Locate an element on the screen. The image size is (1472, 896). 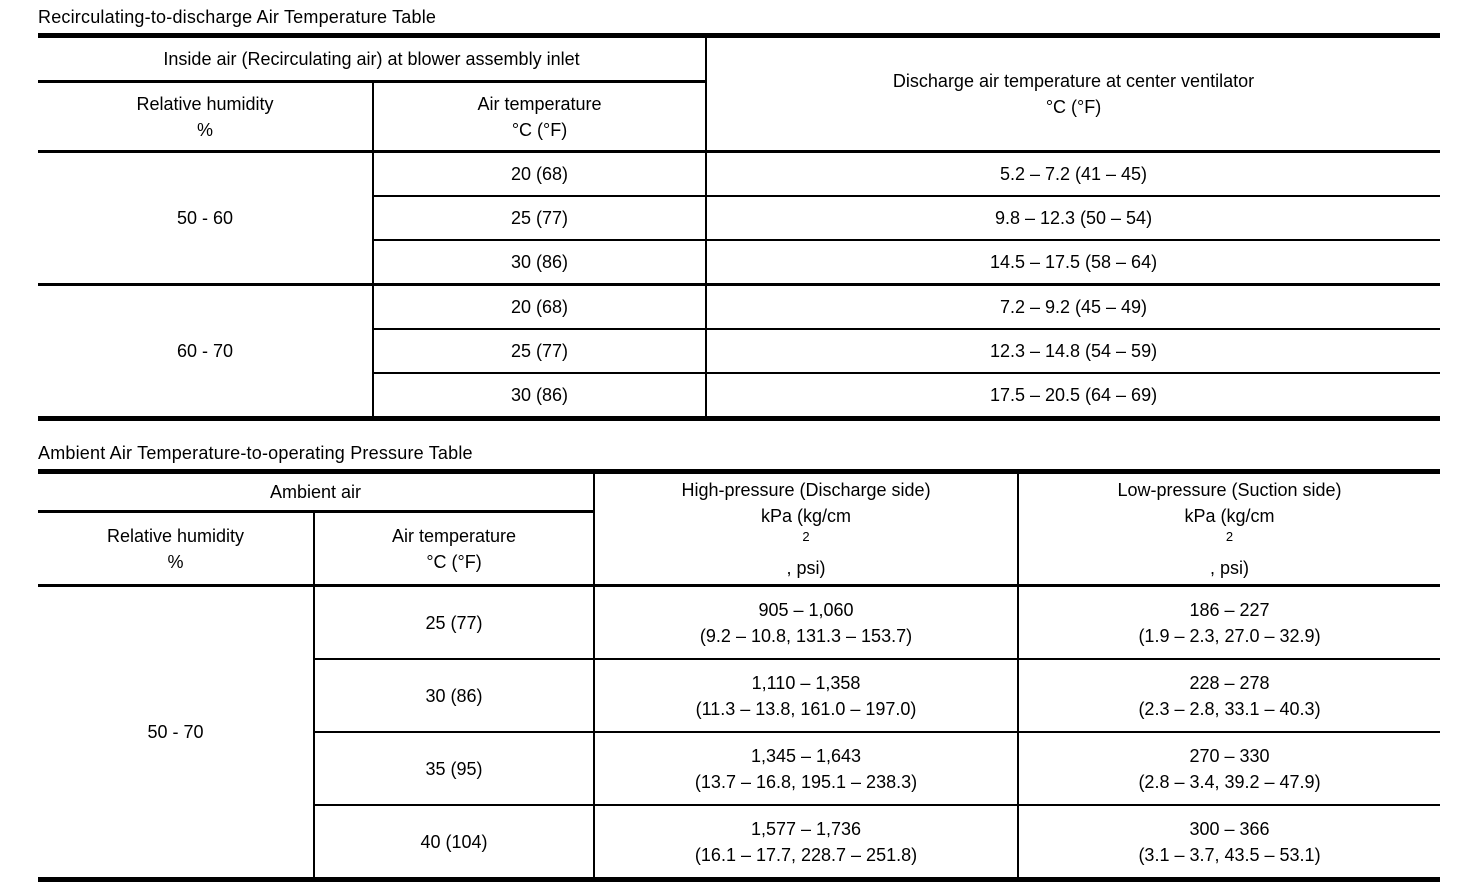
air-temp-cell: 40 (104) is located at coordinates (455, 842).